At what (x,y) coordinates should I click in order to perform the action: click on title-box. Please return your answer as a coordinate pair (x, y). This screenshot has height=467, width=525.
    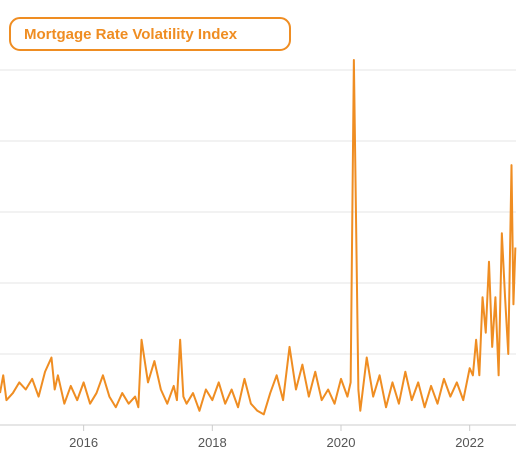
    Looking at the image, I should click on (150, 34).